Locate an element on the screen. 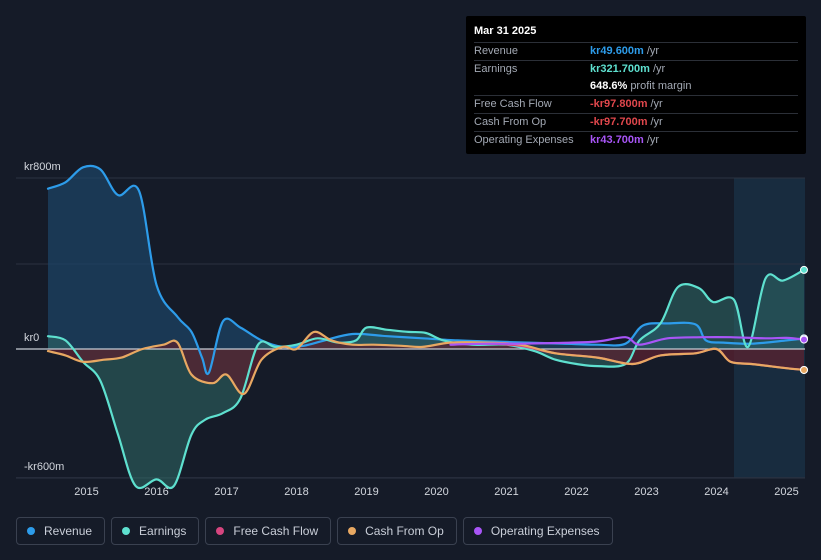 This screenshot has height=560, width=821. x-tick-label: 2018 is located at coordinates (296, 492).